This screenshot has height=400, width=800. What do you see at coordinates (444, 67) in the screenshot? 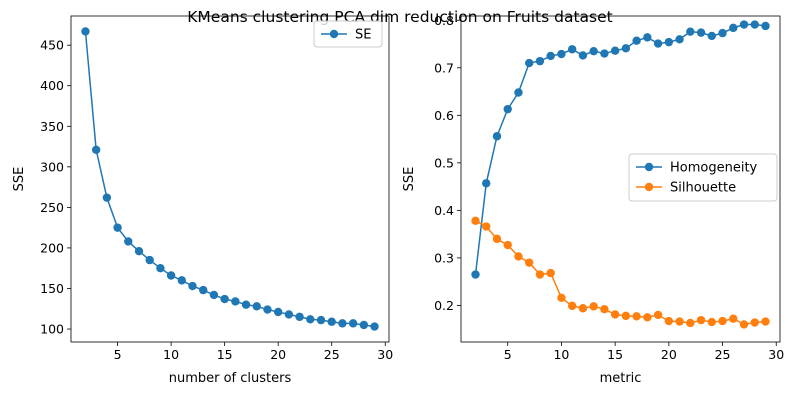
I see `y-tick-label: 0.7` at bounding box center [444, 67].